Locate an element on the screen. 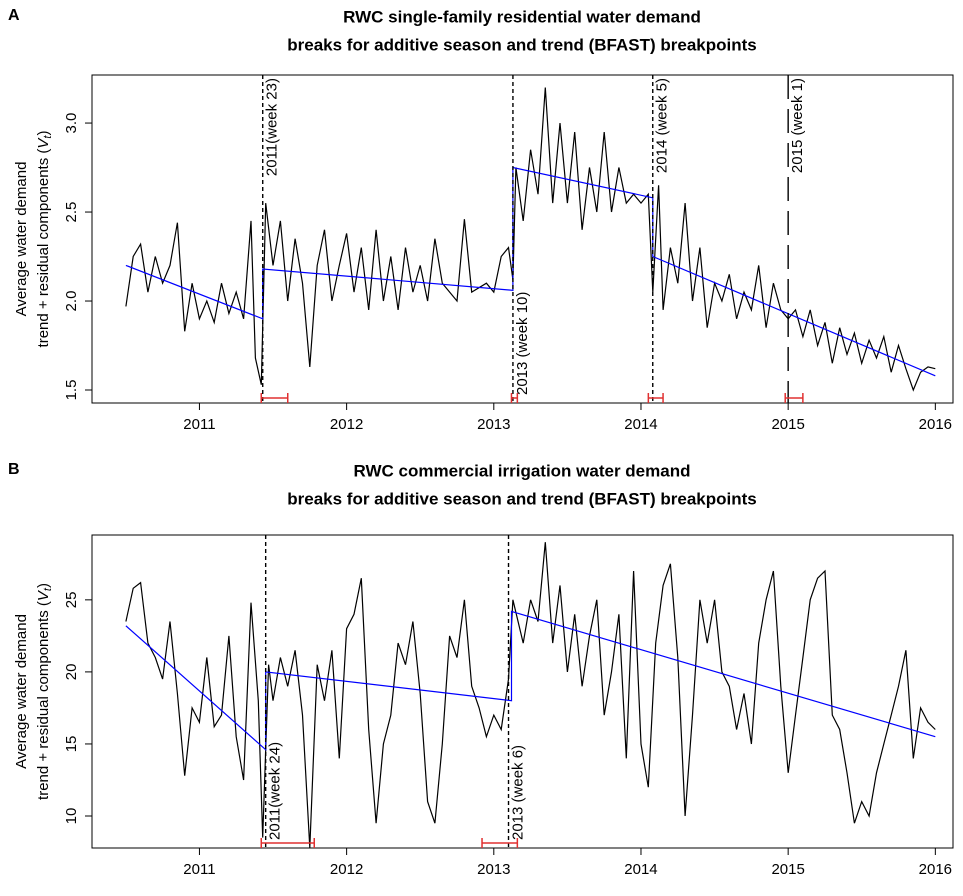 Image resolution: width=963 pixels, height=896 pixels. chart-title: RWC commercial irrigation water demand is located at coordinates (522, 470).